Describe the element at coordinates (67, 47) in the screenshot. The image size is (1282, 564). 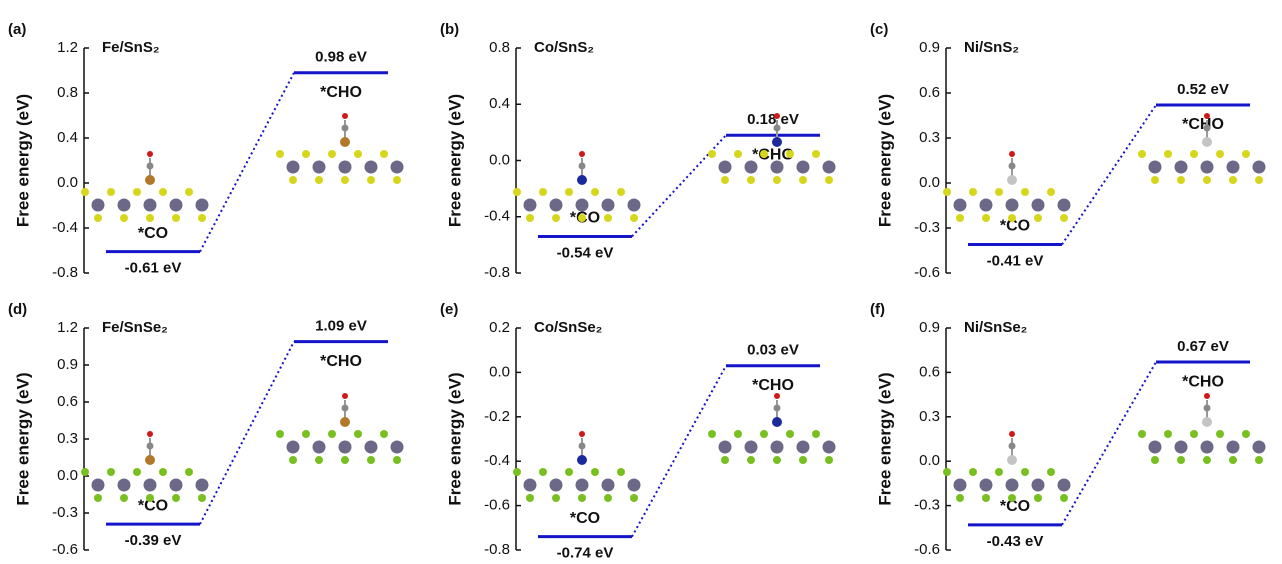
I see `y-tick-label: 1.2` at that location.